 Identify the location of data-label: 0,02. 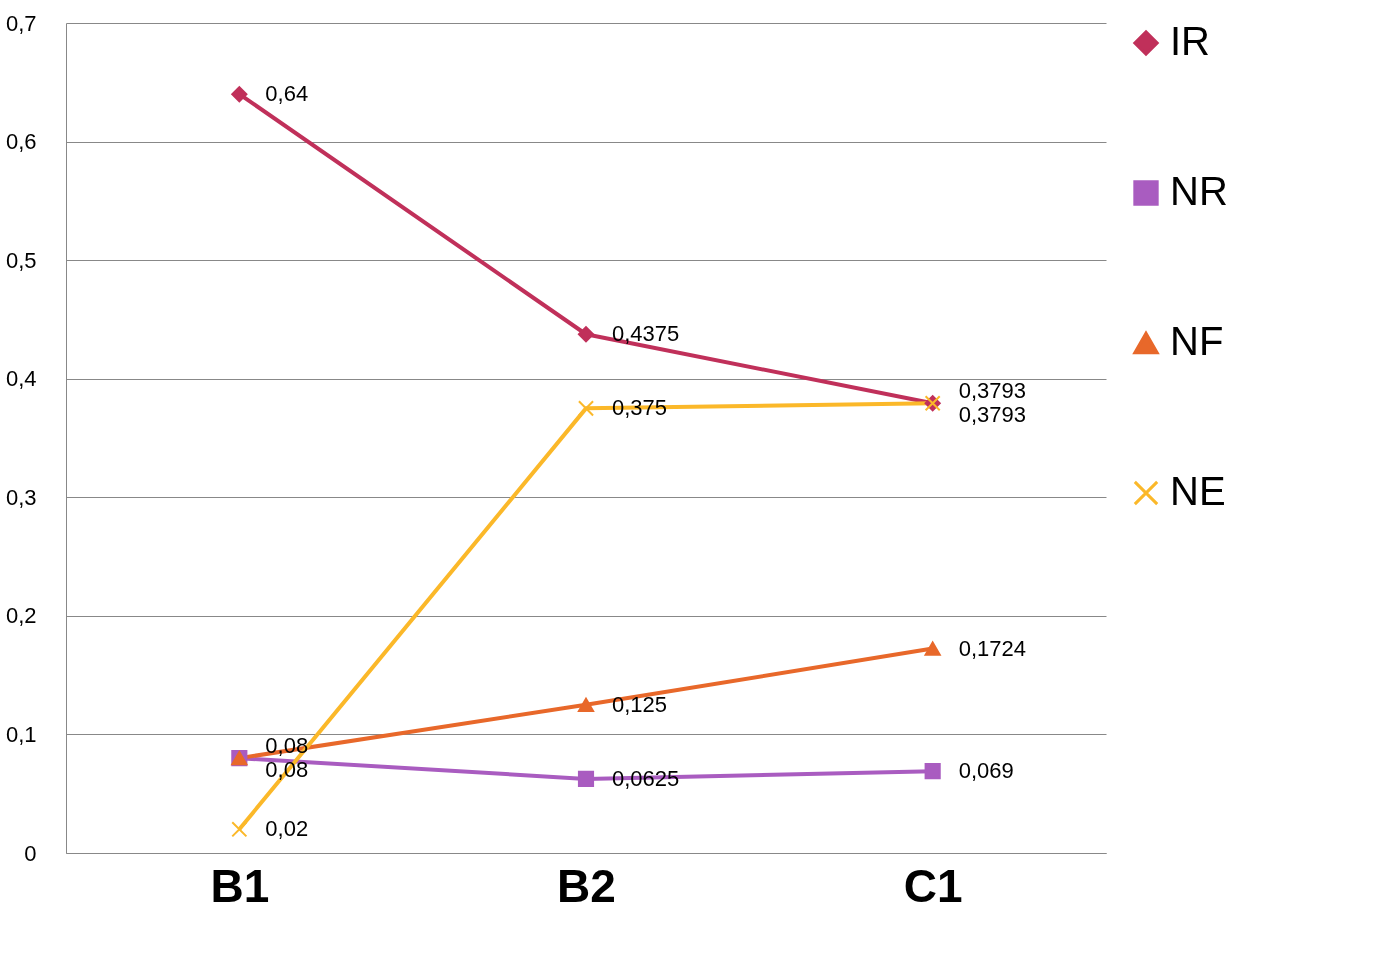
(287, 829).